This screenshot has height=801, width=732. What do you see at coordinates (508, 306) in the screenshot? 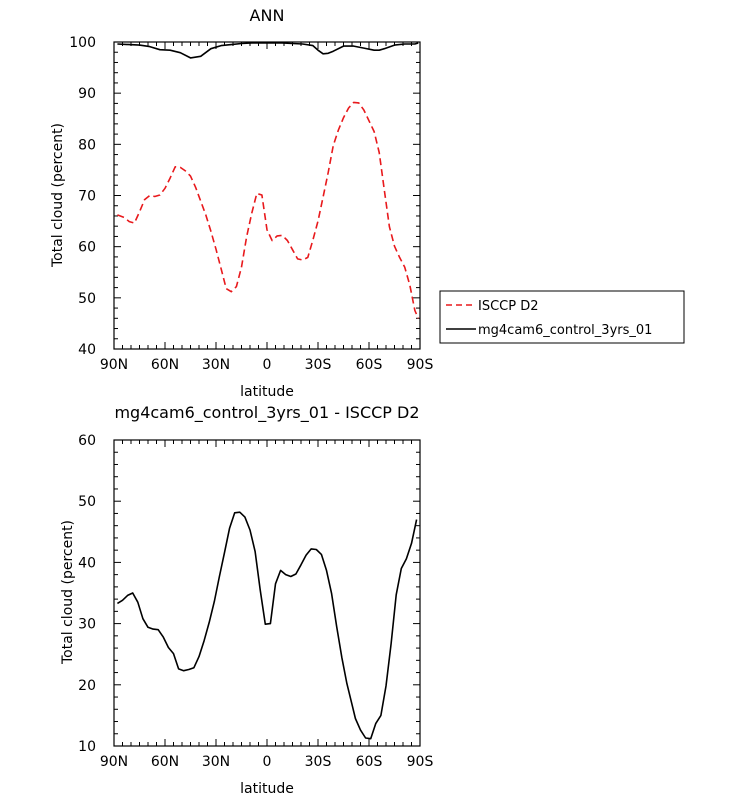
I see `legend-label-isccp: ISCCP D2` at bounding box center [508, 306].